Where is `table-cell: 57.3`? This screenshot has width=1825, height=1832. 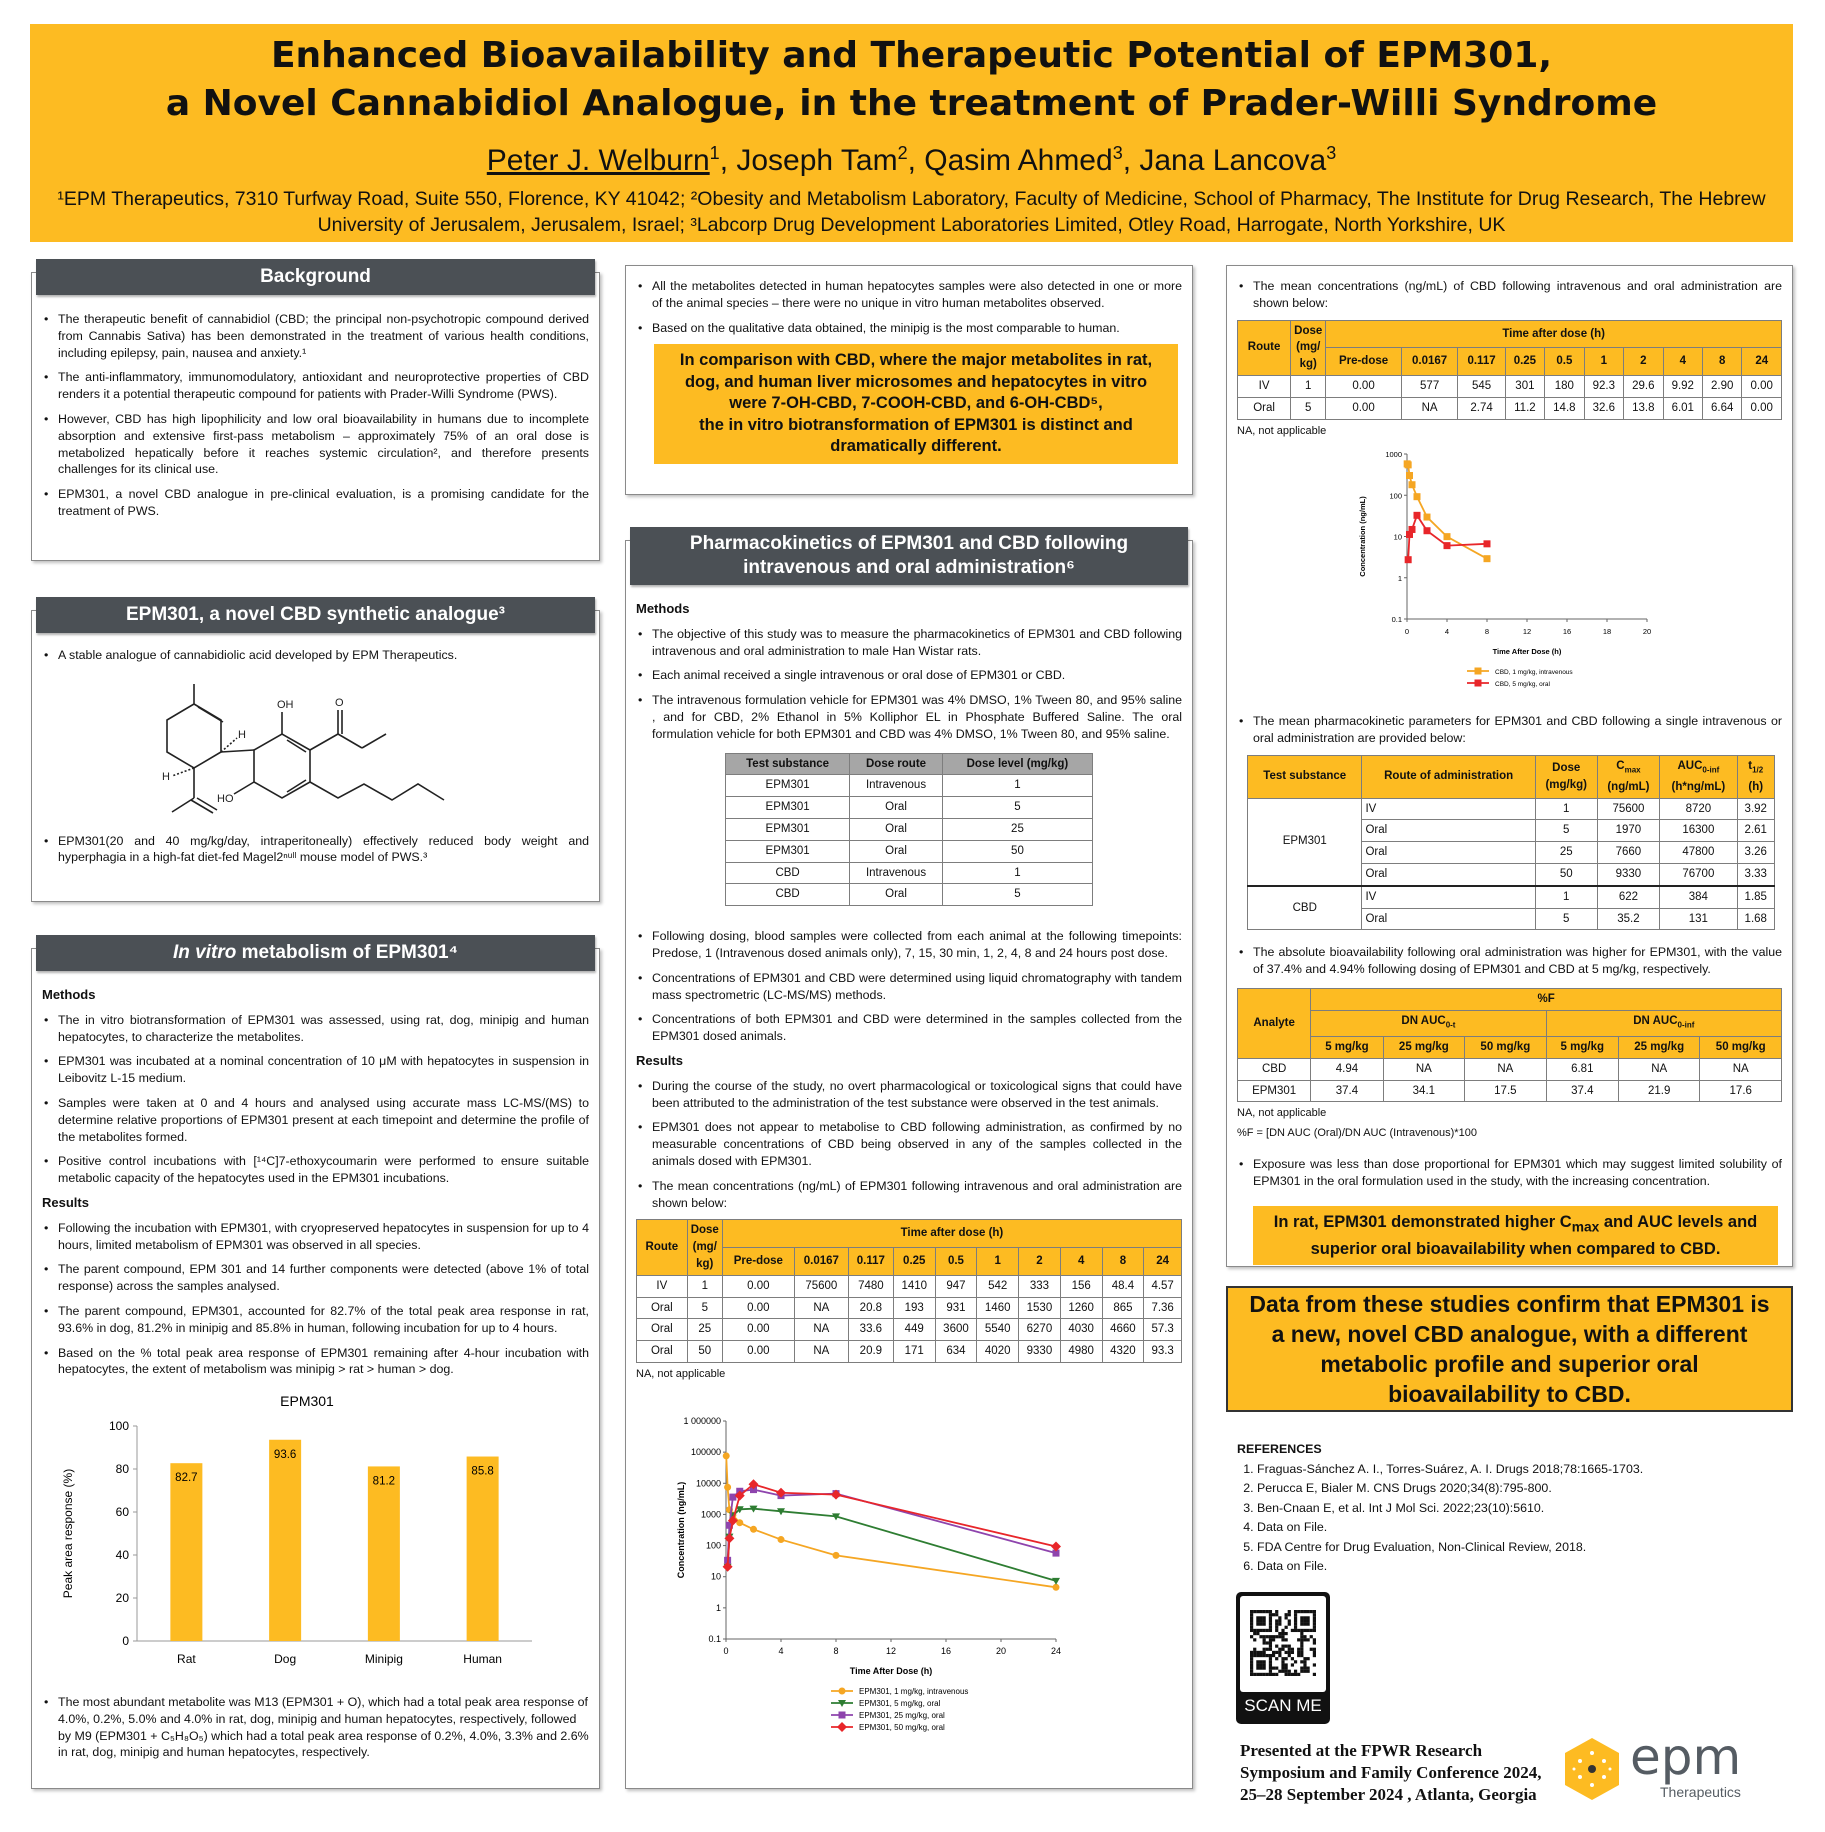
table-cell: 57.3 is located at coordinates (1162, 1330).